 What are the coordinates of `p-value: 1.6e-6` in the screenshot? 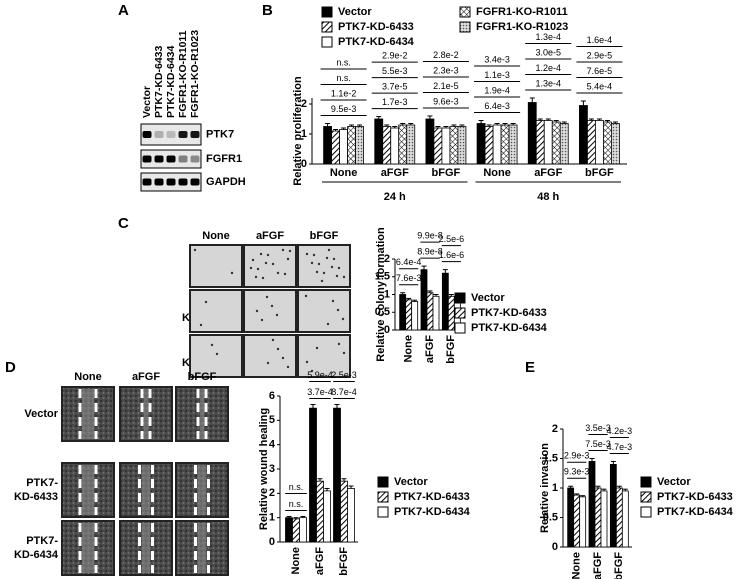 It's located at (452, 255).